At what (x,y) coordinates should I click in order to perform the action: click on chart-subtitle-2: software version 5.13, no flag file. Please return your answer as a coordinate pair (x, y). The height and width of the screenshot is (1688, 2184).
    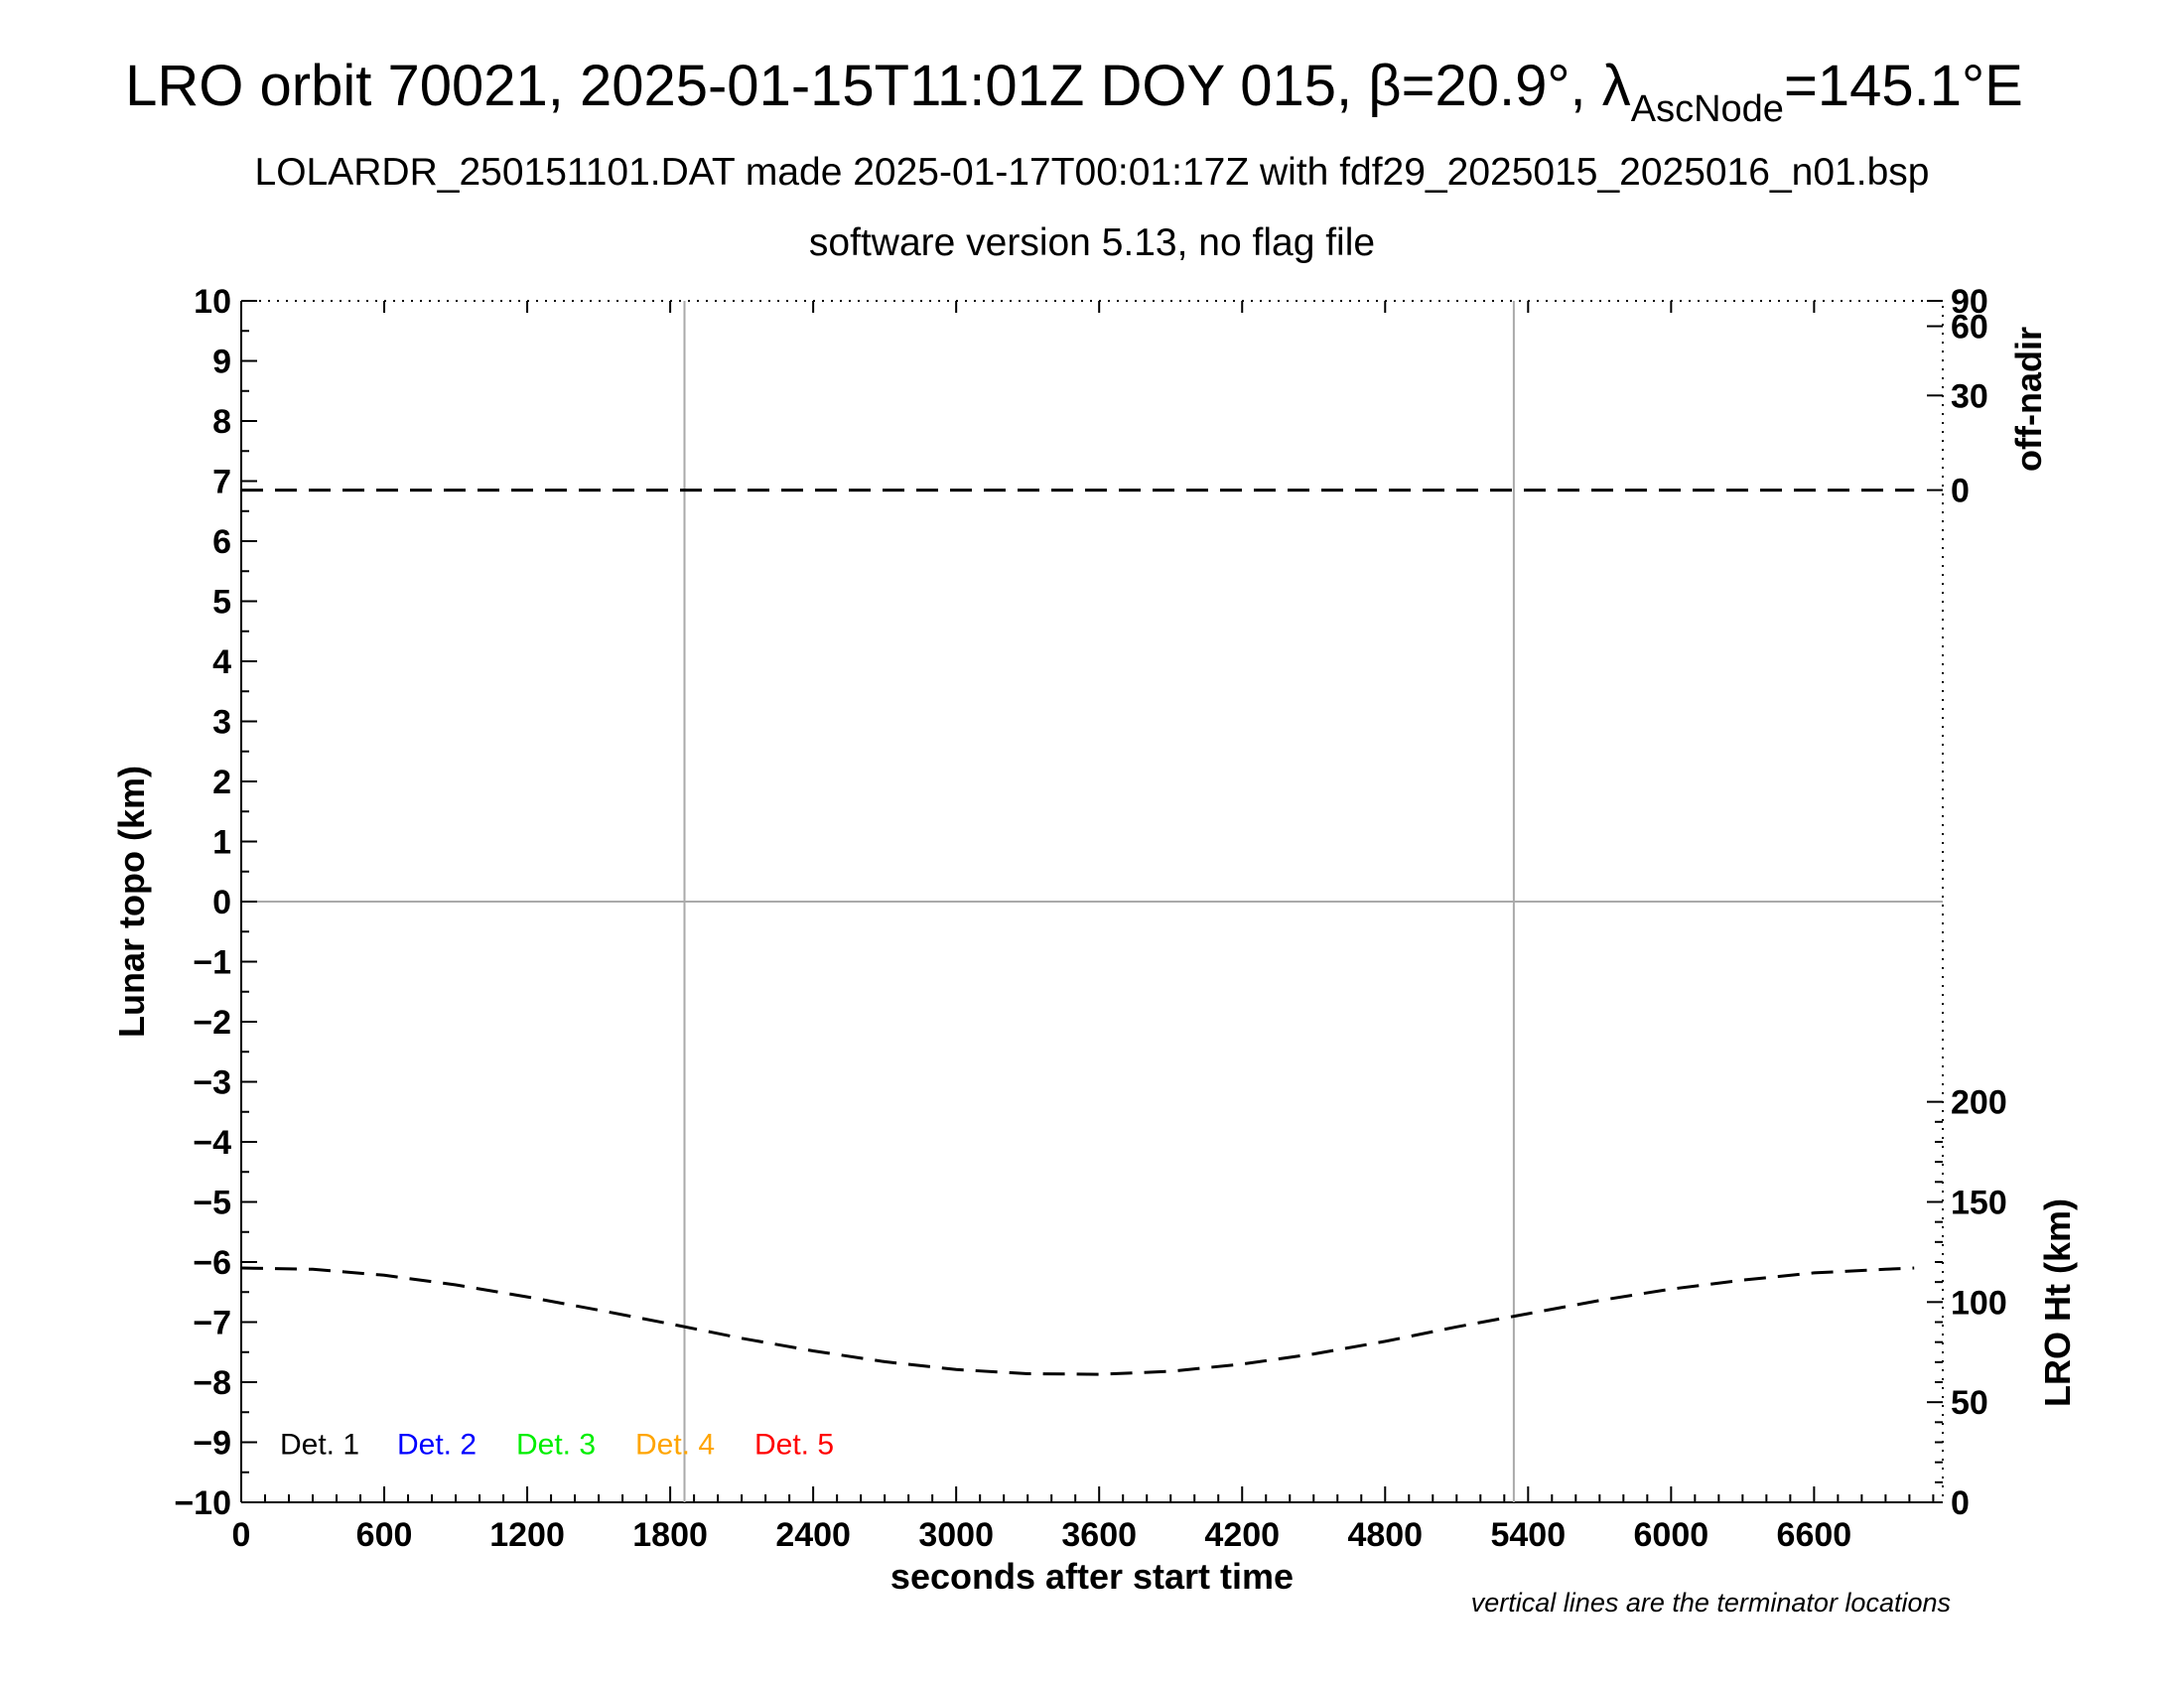
    Looking at the image, I should click on (1092, 242).